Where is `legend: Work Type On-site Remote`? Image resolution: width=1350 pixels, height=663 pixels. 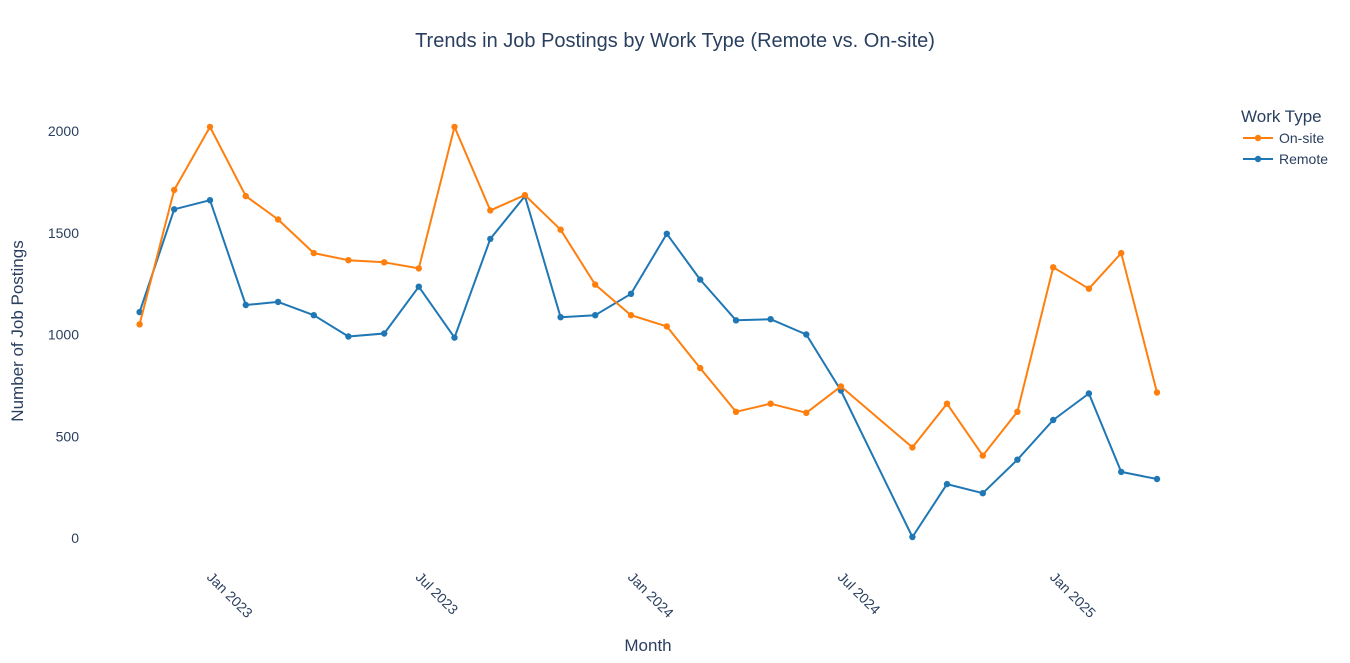 legend: Work Type On-site Remote is located at coordinates (1284, 137).